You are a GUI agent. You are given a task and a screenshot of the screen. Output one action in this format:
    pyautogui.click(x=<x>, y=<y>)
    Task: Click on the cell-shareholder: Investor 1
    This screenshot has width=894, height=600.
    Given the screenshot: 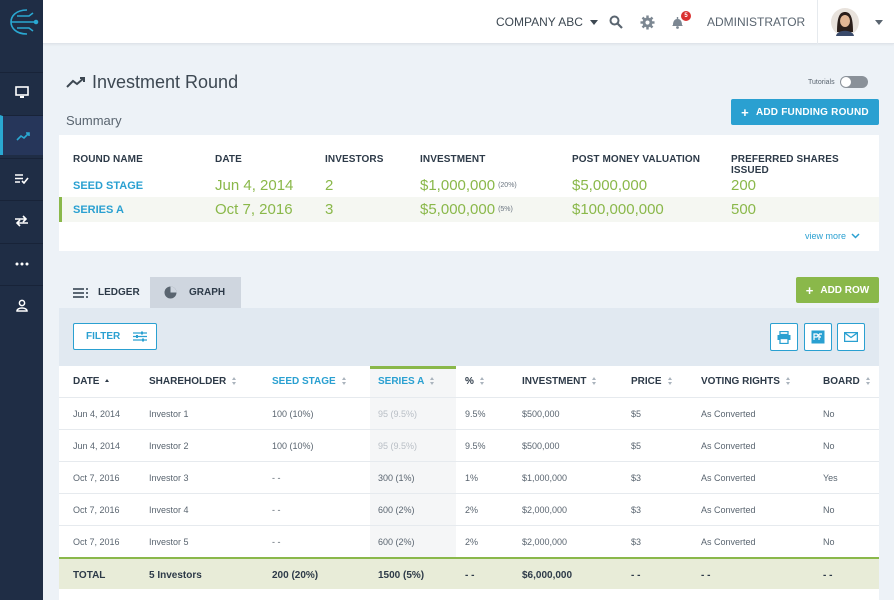 What is the action you would take?
    pyautogui.click(x=169, y=414)
    